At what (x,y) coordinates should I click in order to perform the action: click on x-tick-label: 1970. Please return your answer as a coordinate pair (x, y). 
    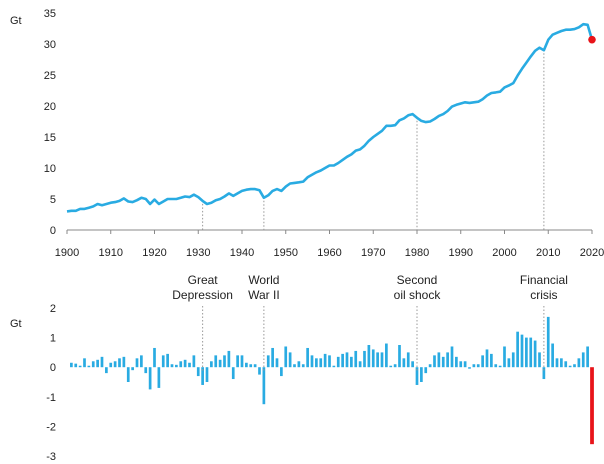
    Looking at the image, I should click on (373, 253).